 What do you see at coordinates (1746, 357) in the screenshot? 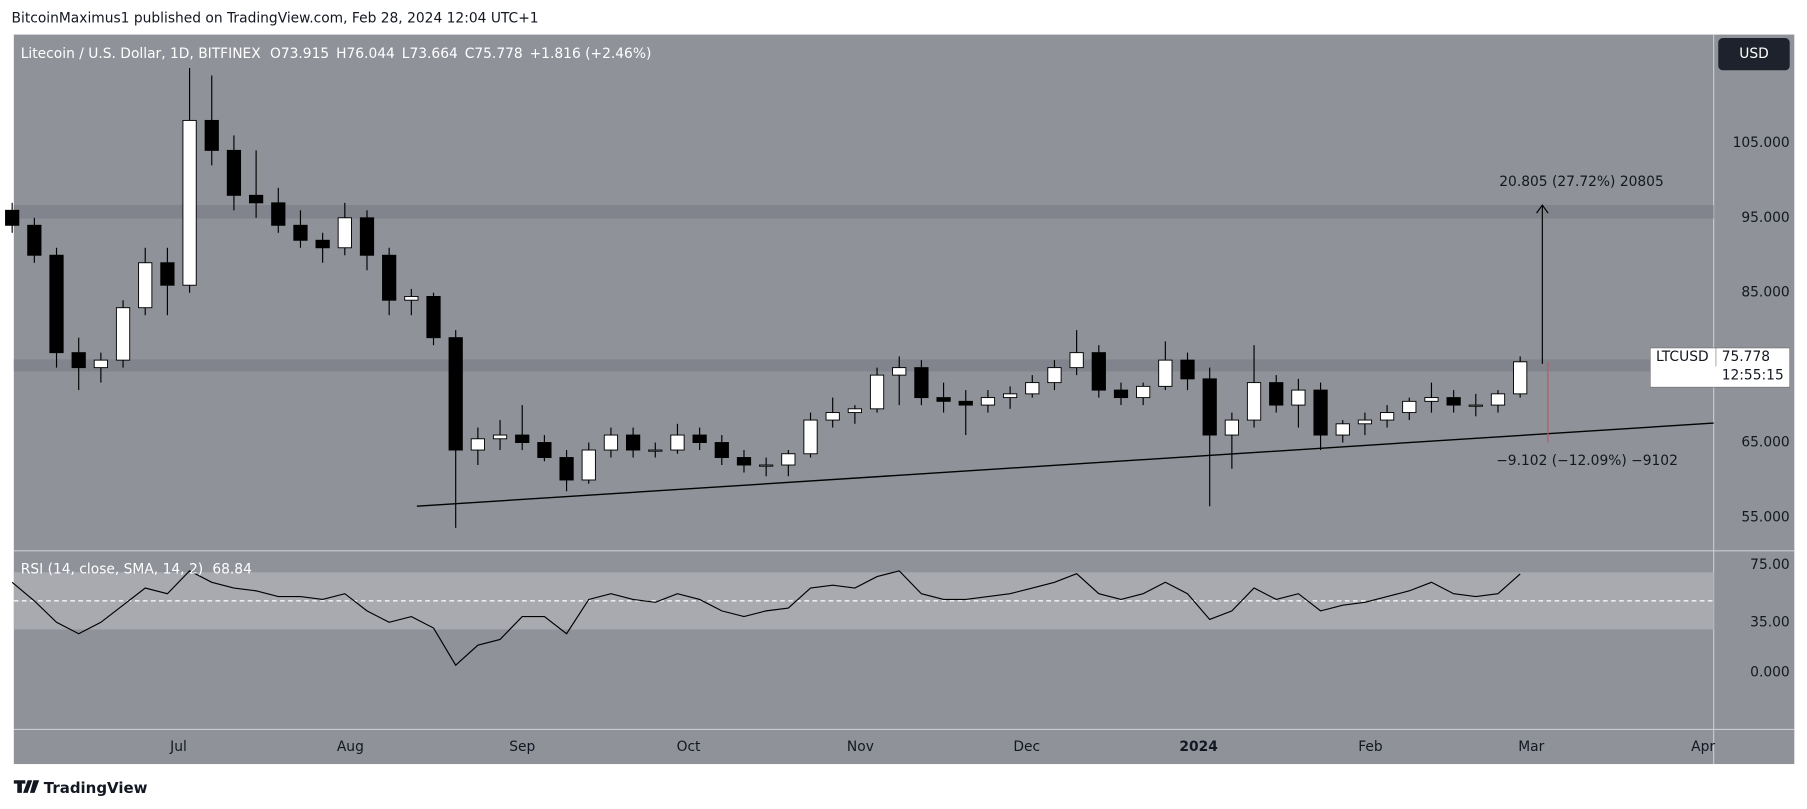
I see `price-label-value: 75.778` at bounding box center [1746, 357].